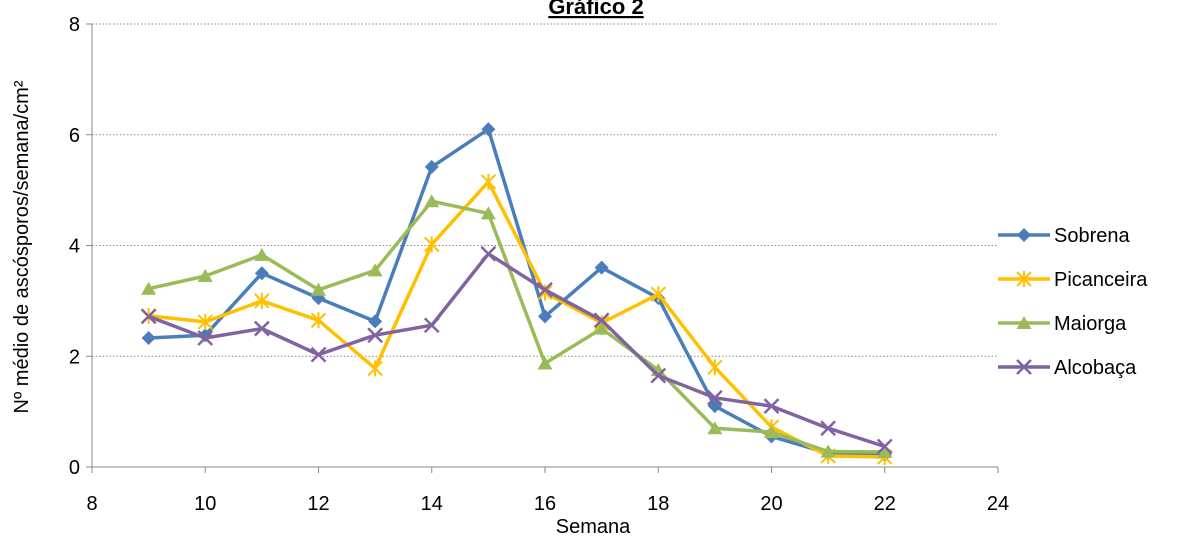 The width and height of the screenshot is (1179, 536). Describe the element at coordinates (432, 504) in the screenshot. I see `x-tick-label: 14` at that location.